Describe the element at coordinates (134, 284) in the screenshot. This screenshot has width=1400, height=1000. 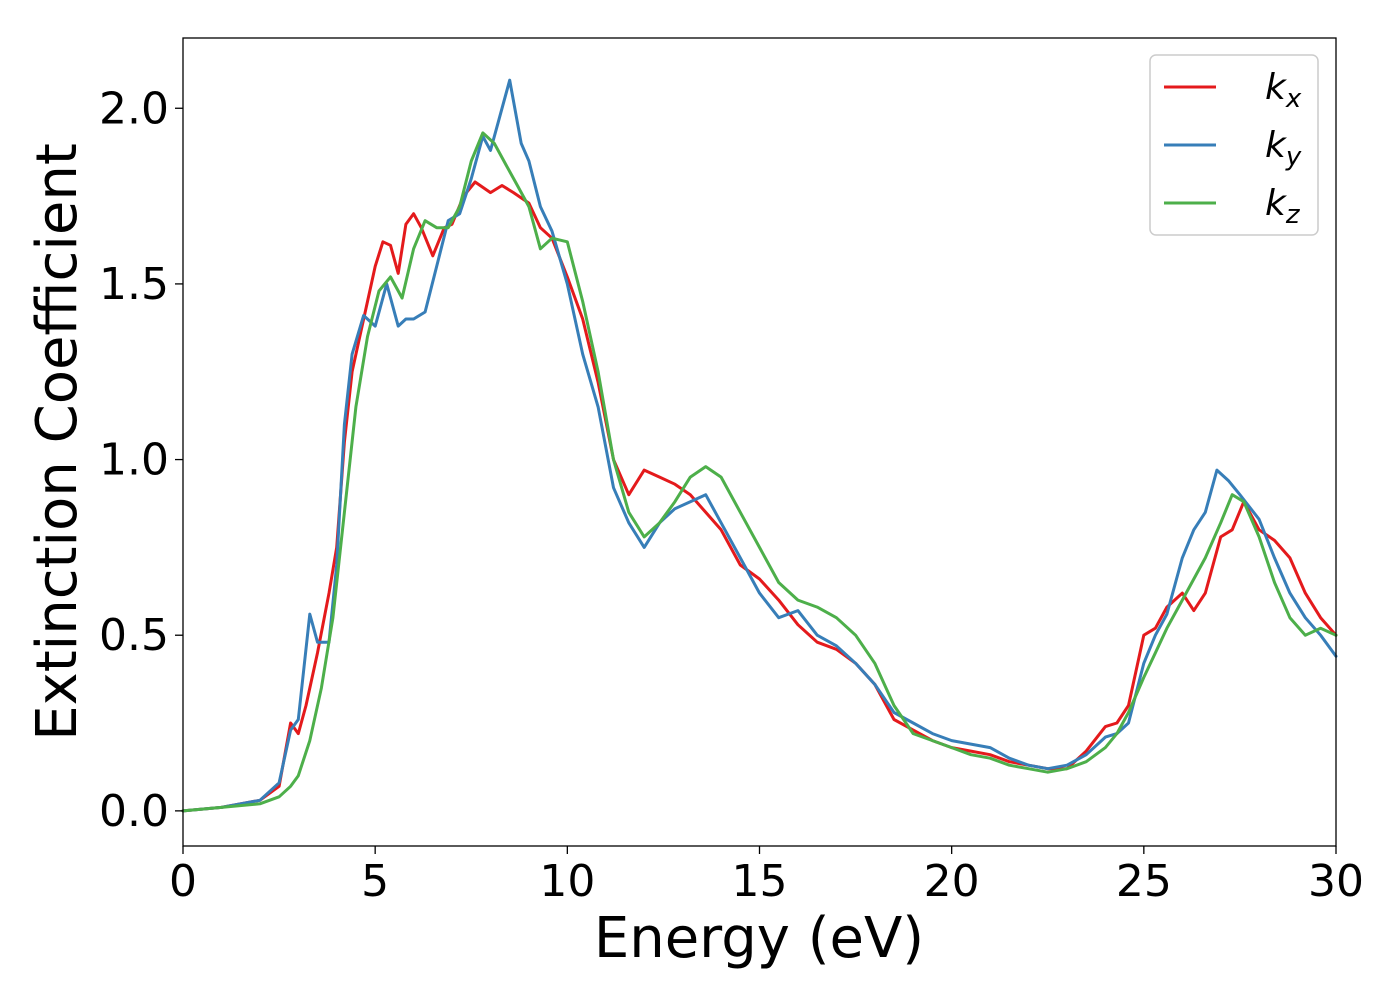
I see `y-tick-label: 1.5` at that location.